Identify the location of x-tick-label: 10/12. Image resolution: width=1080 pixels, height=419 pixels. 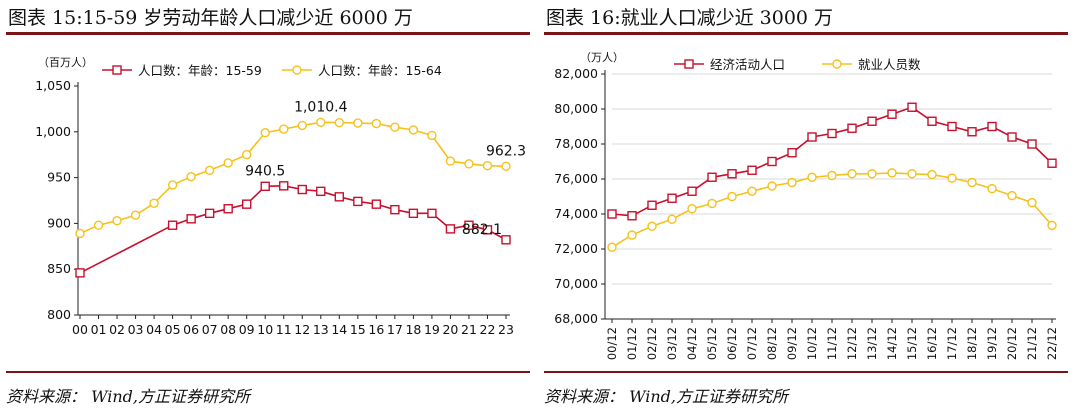
(812, 343).